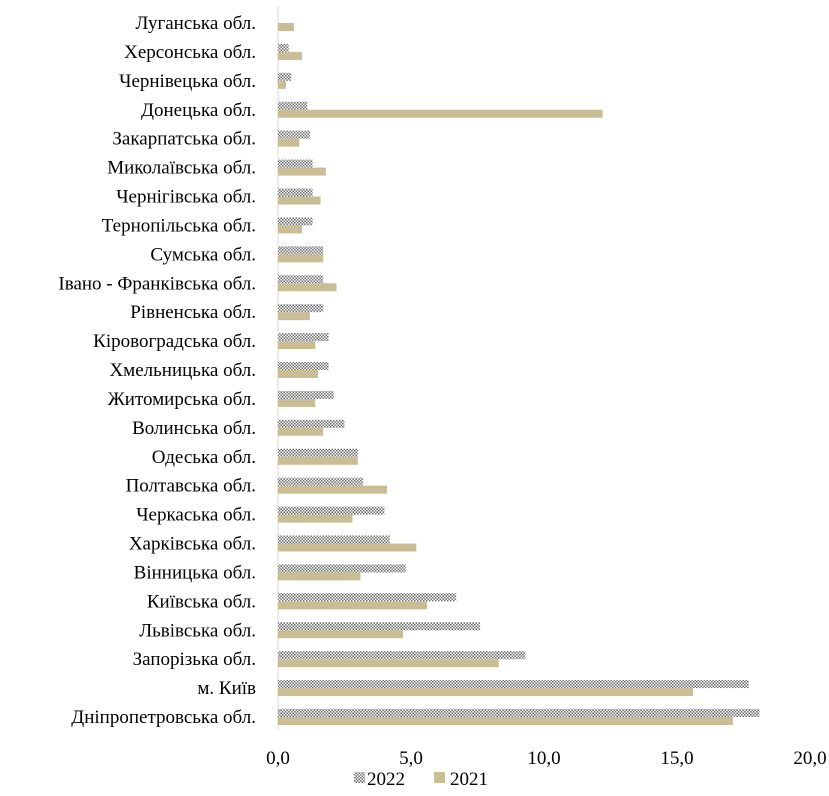  I want to click on bar-2021-миколаївська-обл, so click(302, 171).